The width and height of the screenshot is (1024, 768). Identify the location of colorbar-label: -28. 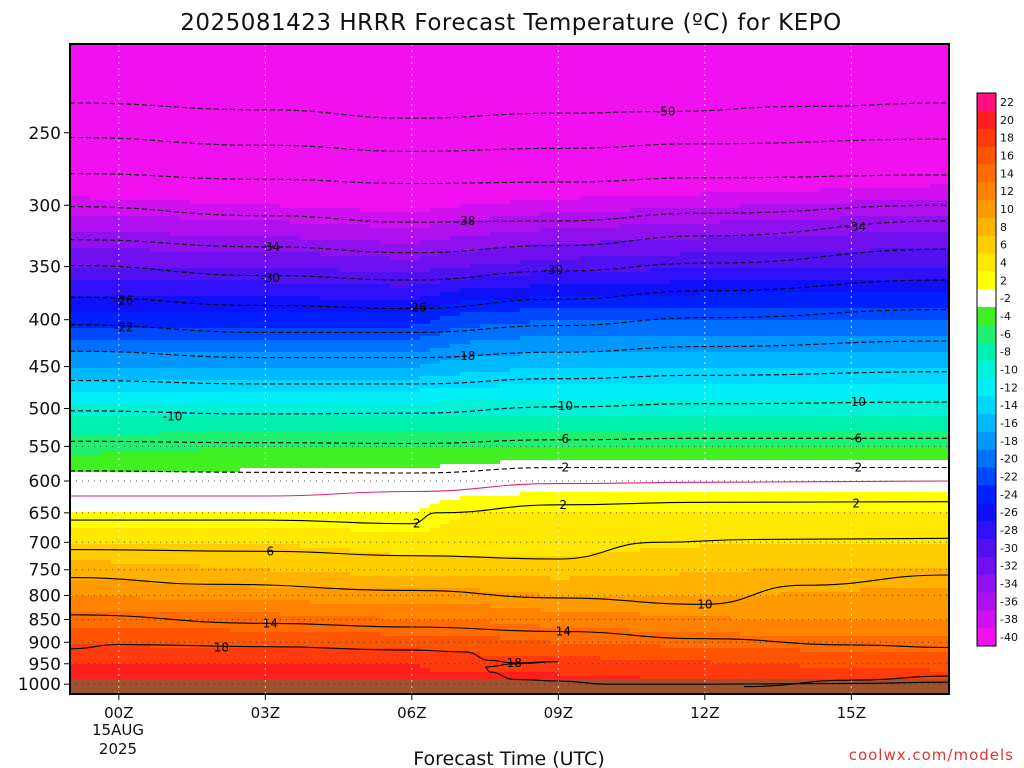
(1009, 530).